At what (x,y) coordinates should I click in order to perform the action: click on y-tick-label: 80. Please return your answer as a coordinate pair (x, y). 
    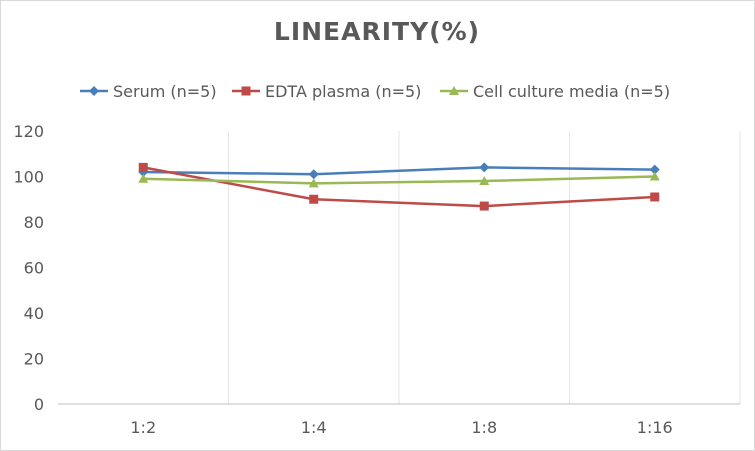
    Looking at the image, I should click on (34, 222).